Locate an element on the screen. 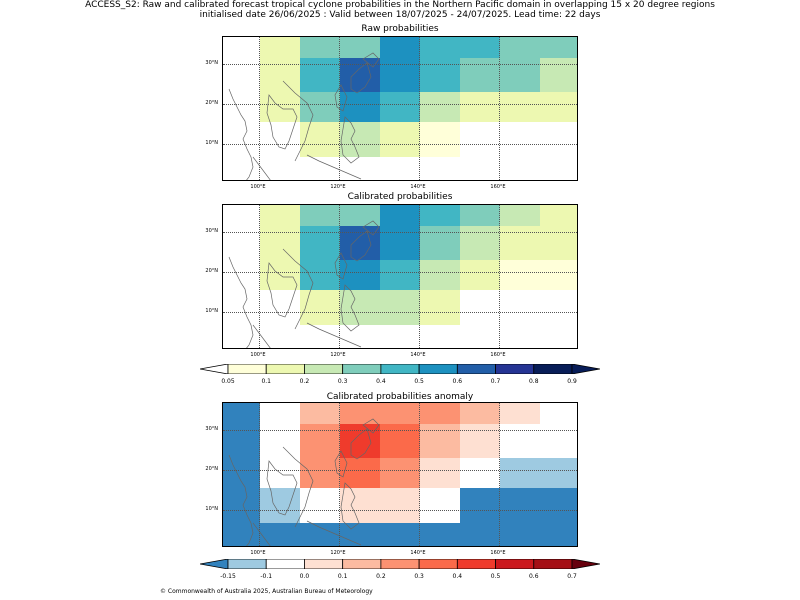 The image size is (800, 600). calibrated-anomaly-title: Calibrated probabilities anomaly is located at coordinates (400, 397).